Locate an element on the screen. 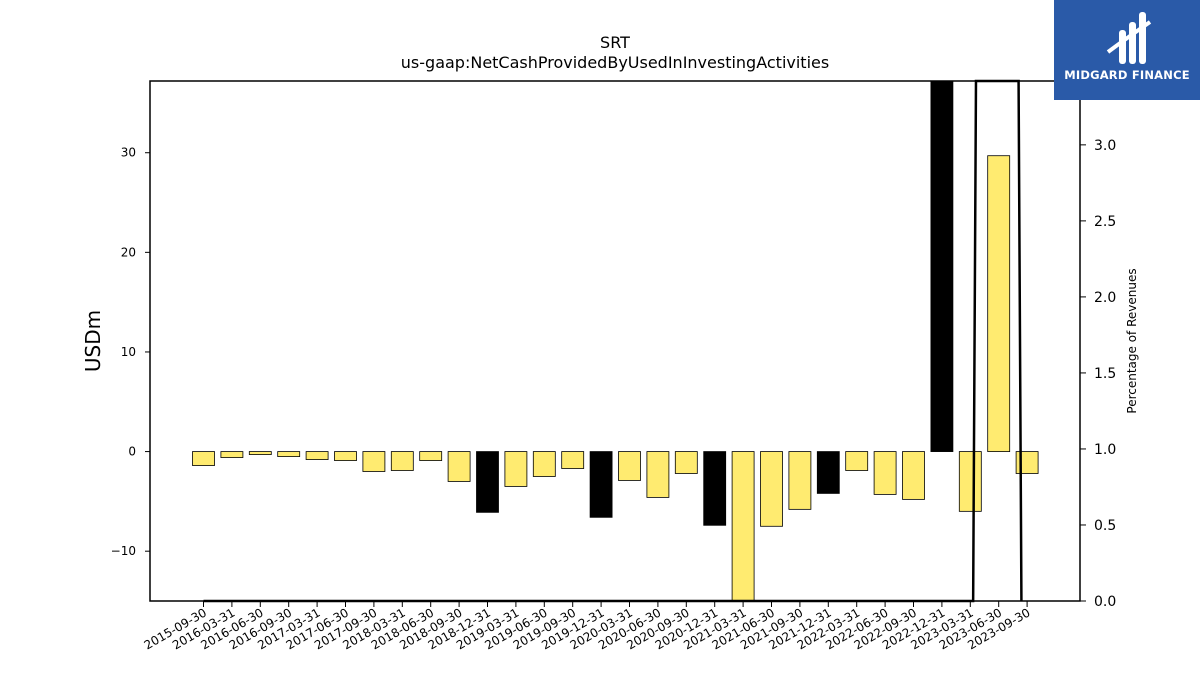 This screenshot has width=1200, height=675. y-tick-label: 10 is located at coordinates (128, 352).